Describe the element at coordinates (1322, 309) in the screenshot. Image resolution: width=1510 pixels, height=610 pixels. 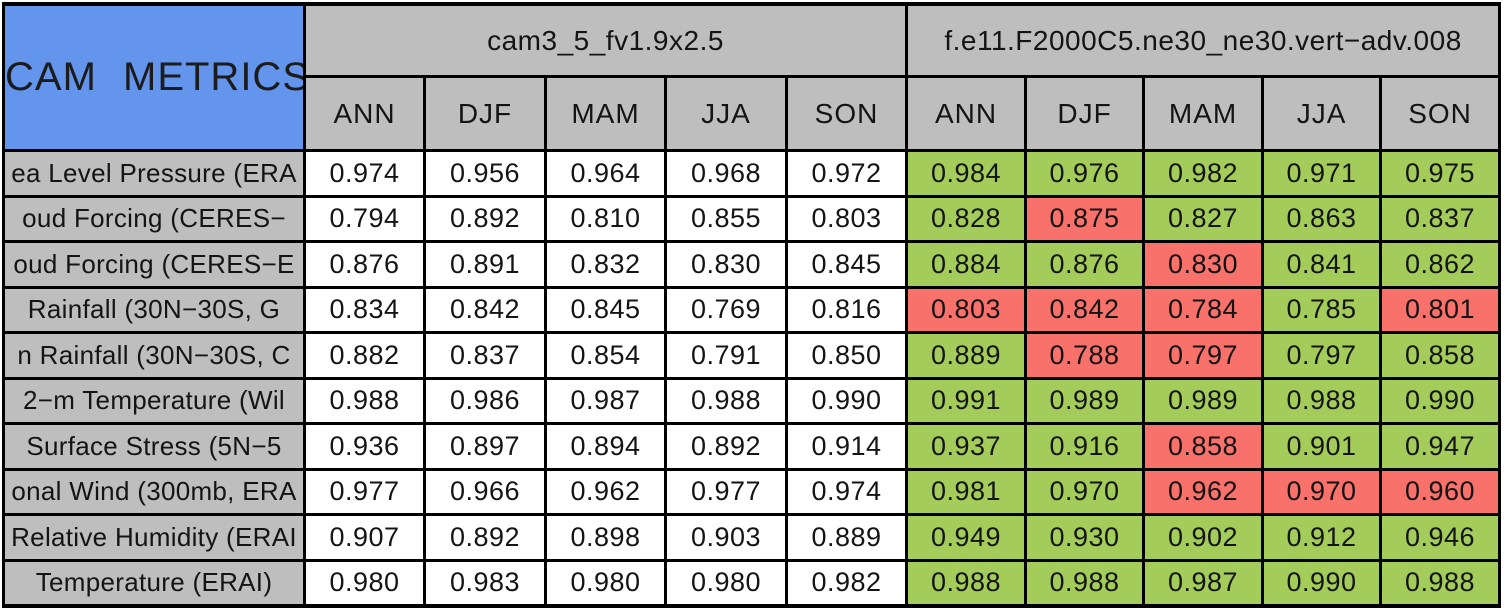
I see `metric-value-cell-case2: 0.785` at that location.